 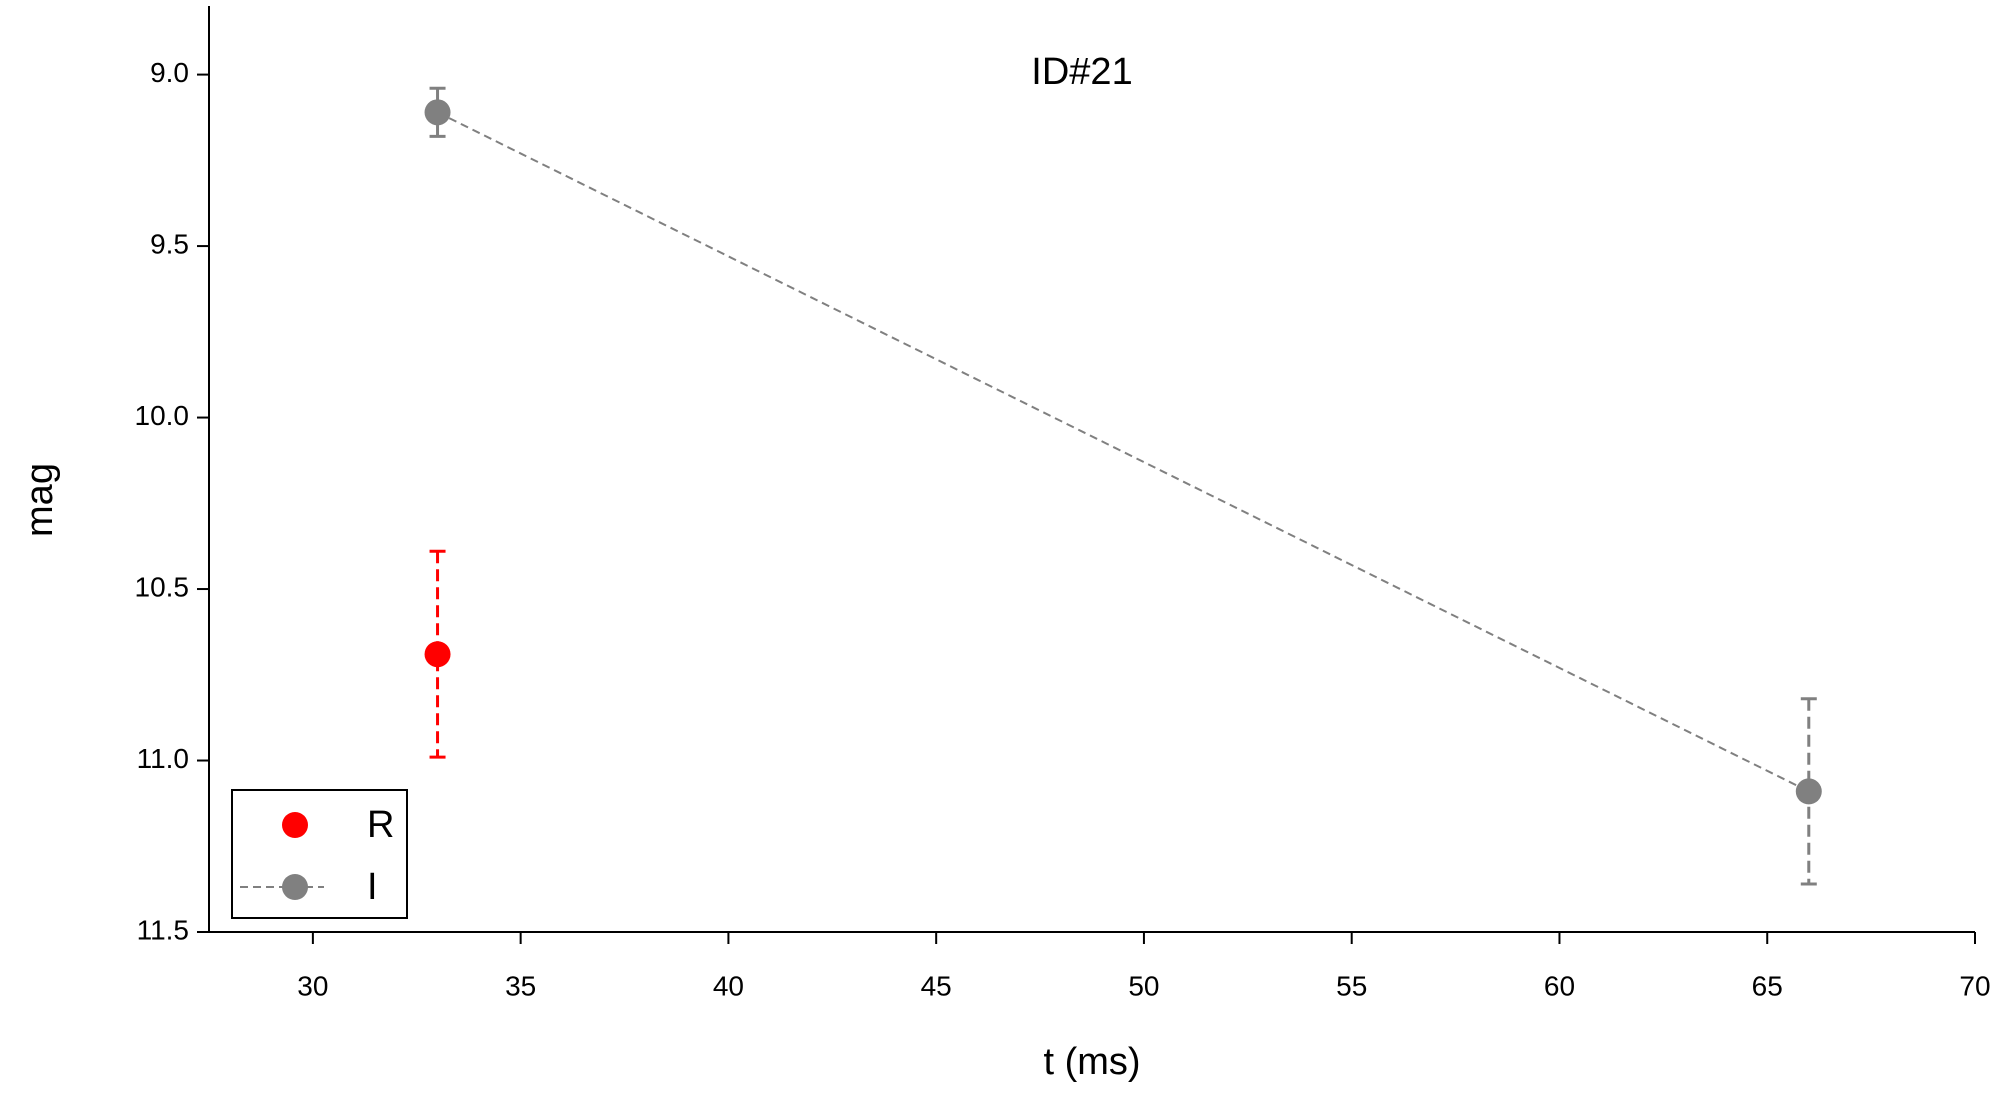 I want to click on y-tick-label: 10.0, so click(x=162, y=415).